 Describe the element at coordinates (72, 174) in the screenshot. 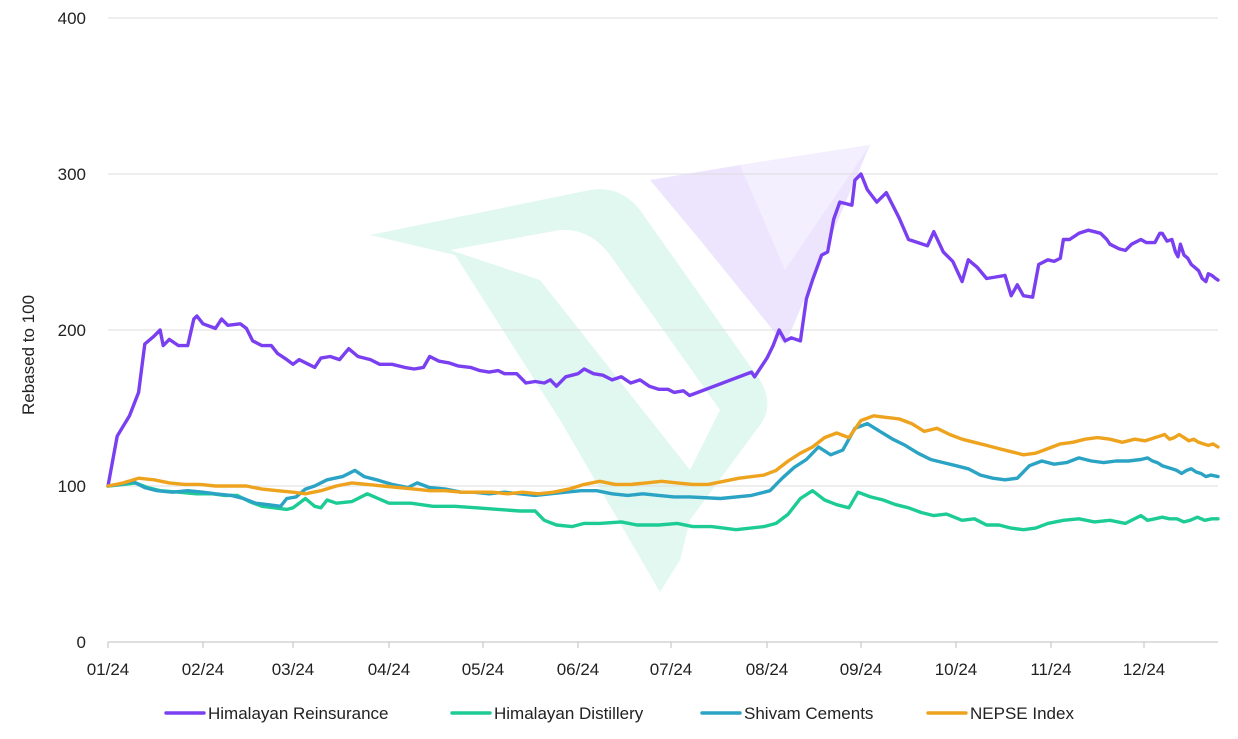

I see `y-tick-label: 300` at that location.